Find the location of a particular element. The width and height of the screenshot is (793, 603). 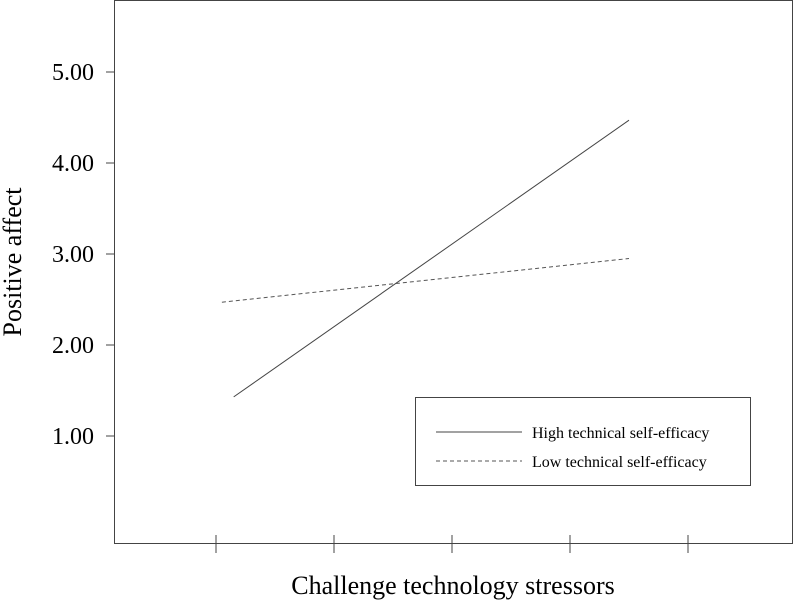

y-tick-label: 2.00 is located at coordinates (73, 346).